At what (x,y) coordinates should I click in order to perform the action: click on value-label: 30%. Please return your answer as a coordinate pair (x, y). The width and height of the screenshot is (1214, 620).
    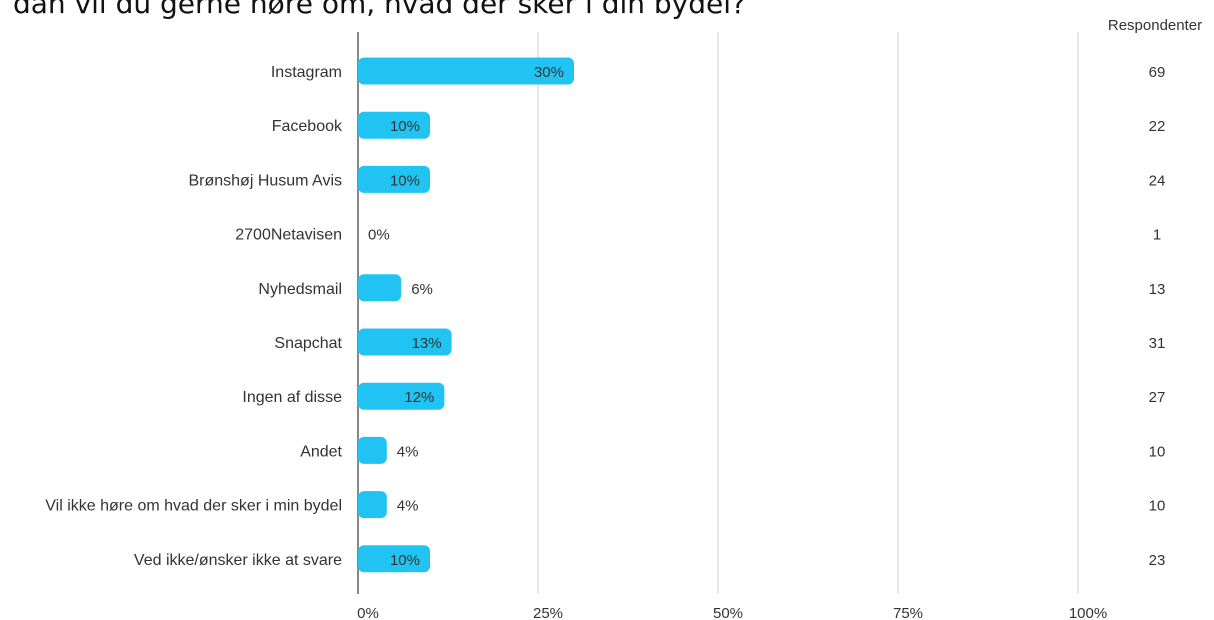
    Looking at the image, I should click on (549, 72).